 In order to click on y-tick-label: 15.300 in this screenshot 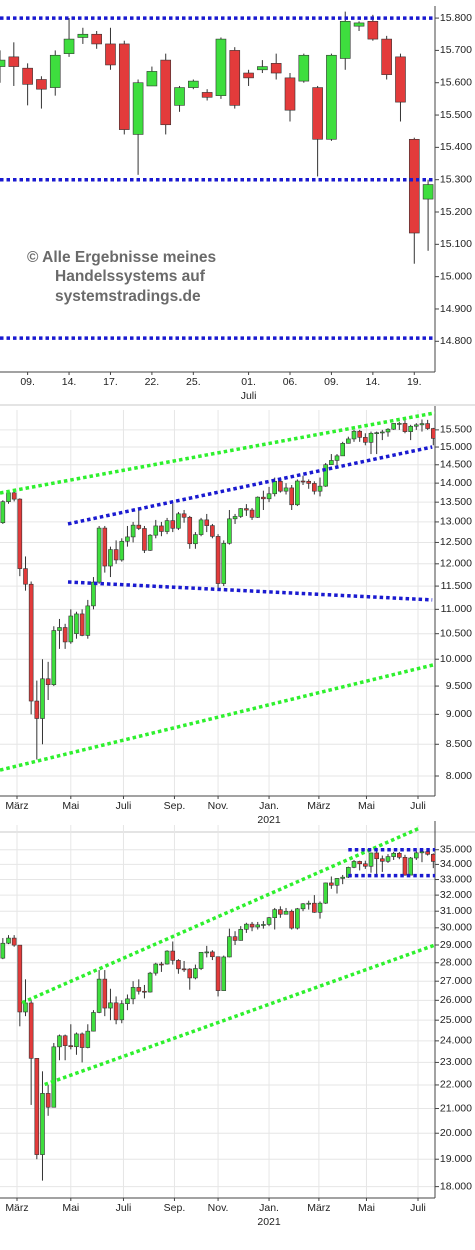, I will do `click(456, 179)`.